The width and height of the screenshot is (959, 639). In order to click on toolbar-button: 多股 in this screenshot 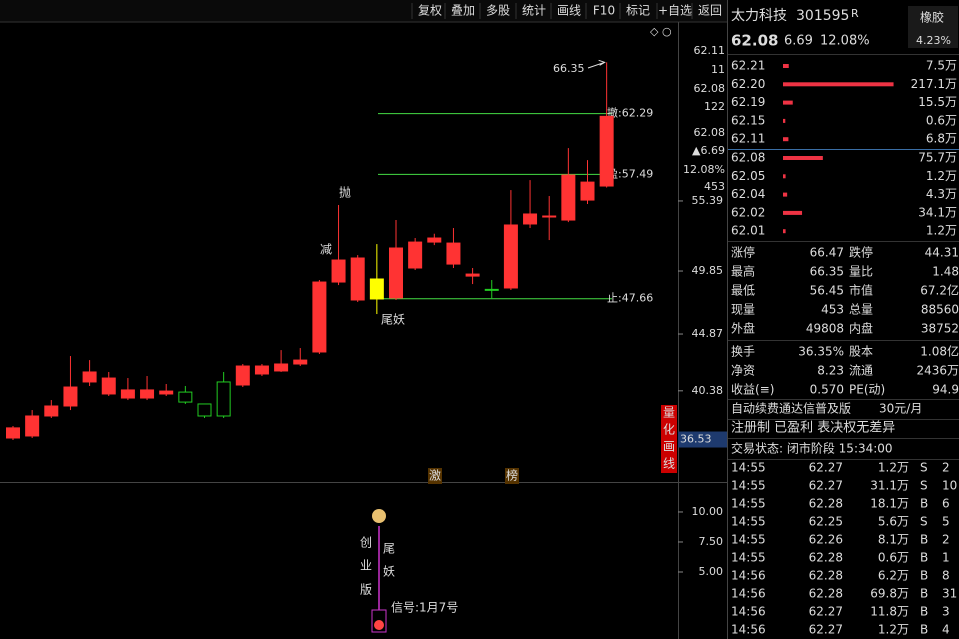, I will do `click(498, 11)`.